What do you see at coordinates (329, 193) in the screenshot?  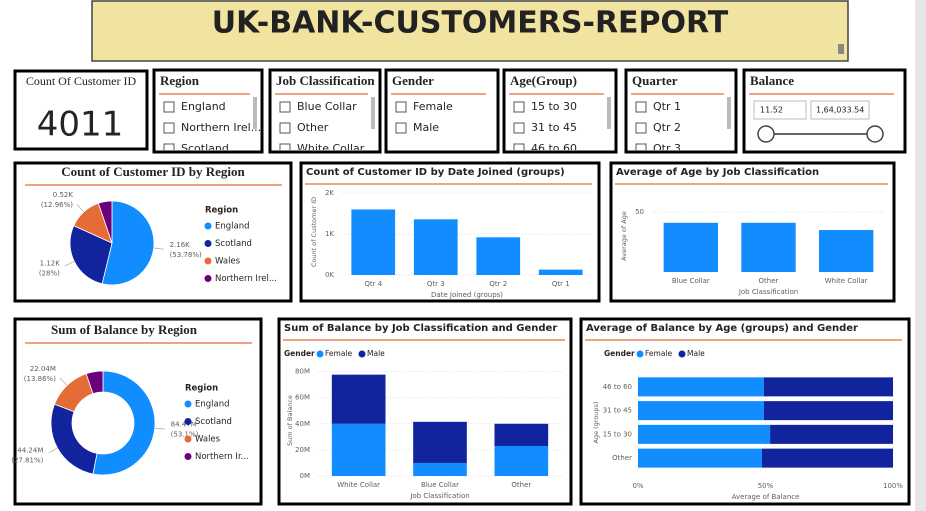 I see `y-tick-label: 2K` at bounding box center [329, 193].